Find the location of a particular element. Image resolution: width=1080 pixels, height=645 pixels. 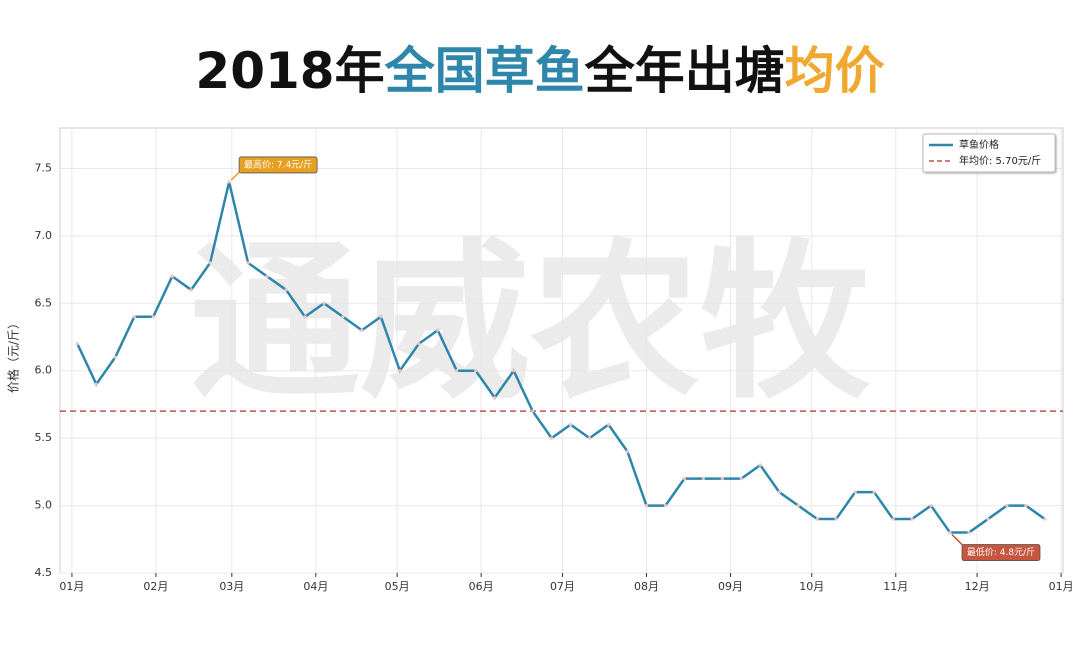

title-part: 全年出塘 is located at coordinates (684, 71).